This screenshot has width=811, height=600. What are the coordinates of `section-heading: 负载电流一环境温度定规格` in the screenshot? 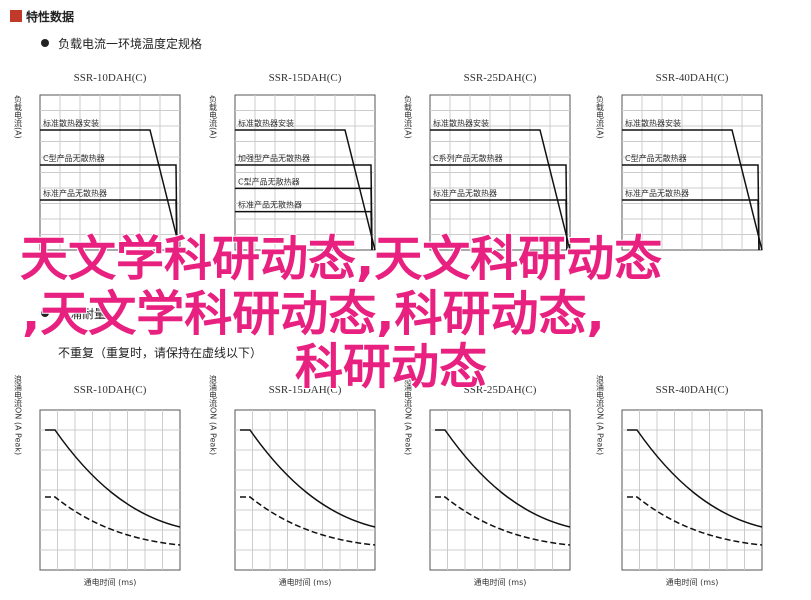 It's located at (130, 43).